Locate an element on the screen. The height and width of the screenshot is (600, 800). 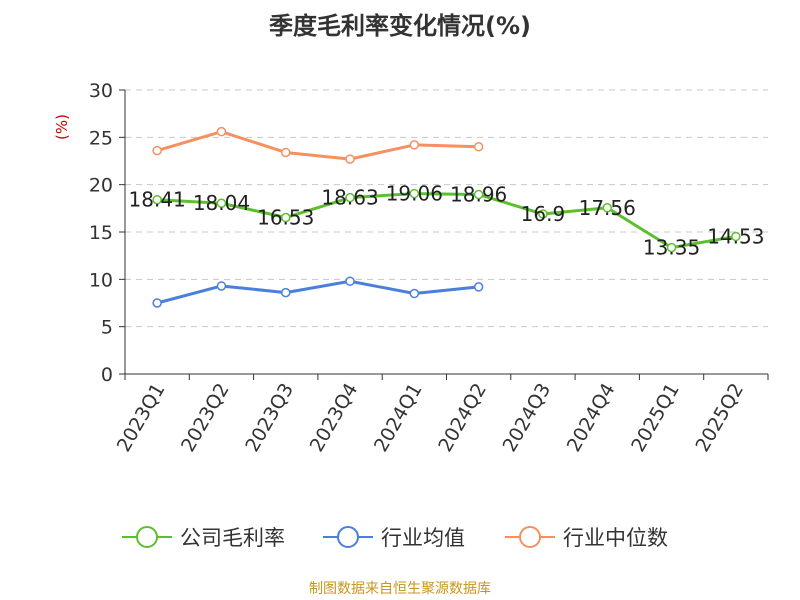
x-tick-label: 2024Q2 is located at coordinates (462, 418).